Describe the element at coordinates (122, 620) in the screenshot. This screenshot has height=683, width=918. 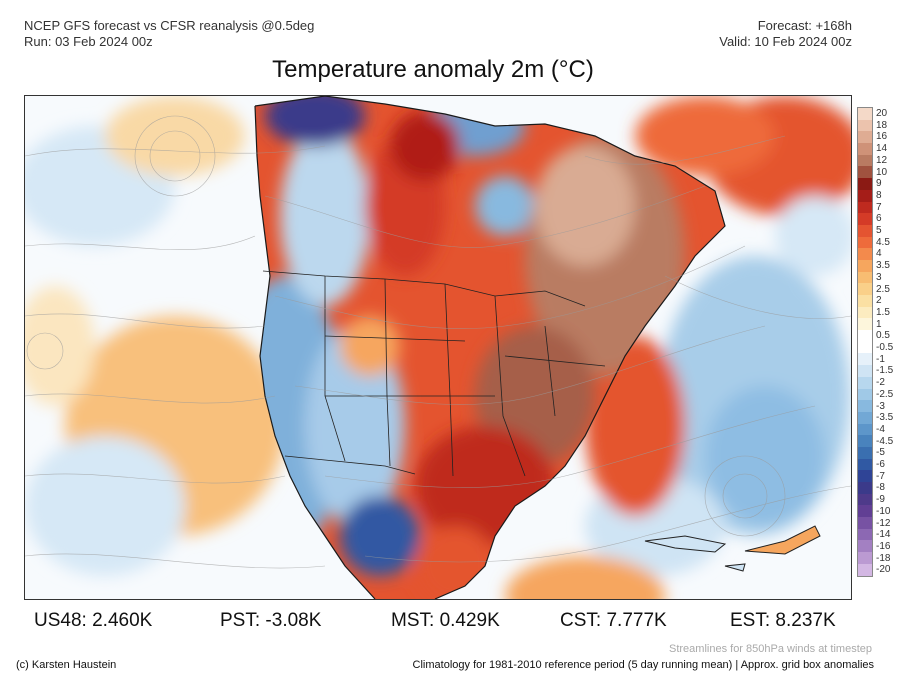
I see `stat-value: 2.460K` at that location.